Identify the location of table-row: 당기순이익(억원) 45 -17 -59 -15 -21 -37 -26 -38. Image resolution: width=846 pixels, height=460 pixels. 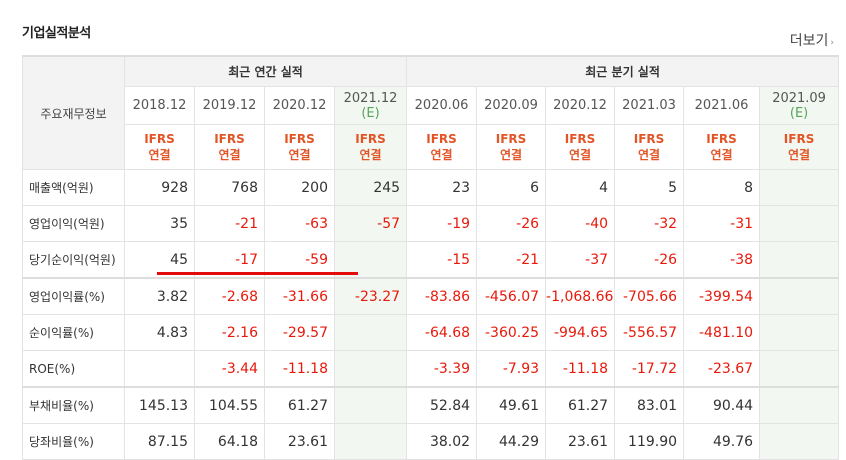
(431, 260).